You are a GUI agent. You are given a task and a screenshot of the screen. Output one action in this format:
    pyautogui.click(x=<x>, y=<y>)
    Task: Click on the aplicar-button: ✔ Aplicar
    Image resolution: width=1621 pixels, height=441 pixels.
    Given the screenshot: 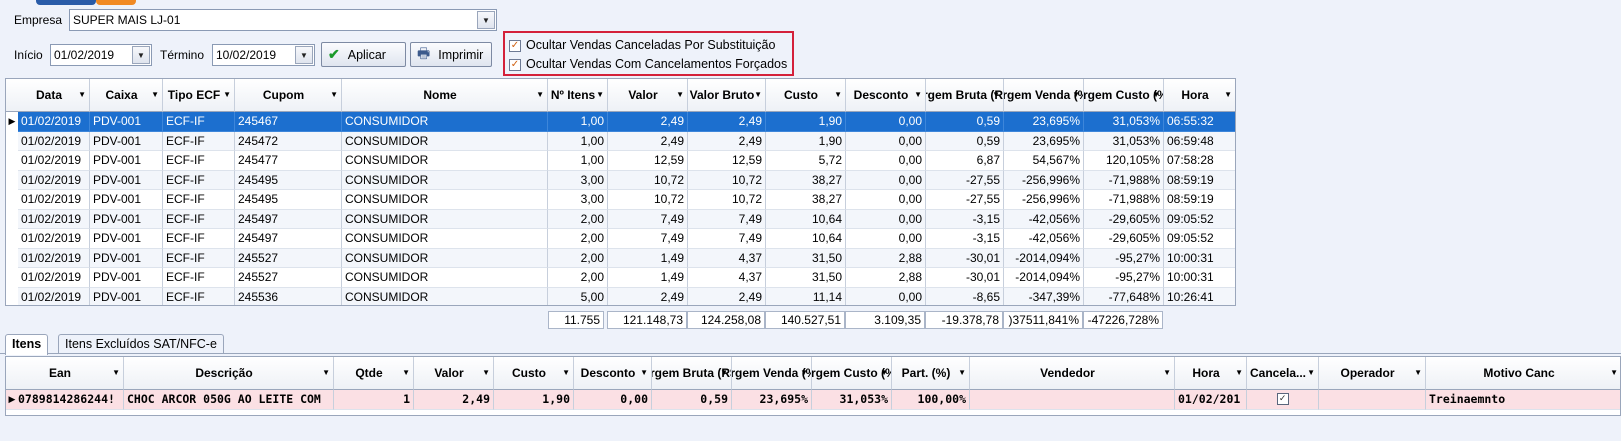 What is the action you would take?
    pyautogui.click(x=363, y=54)
    